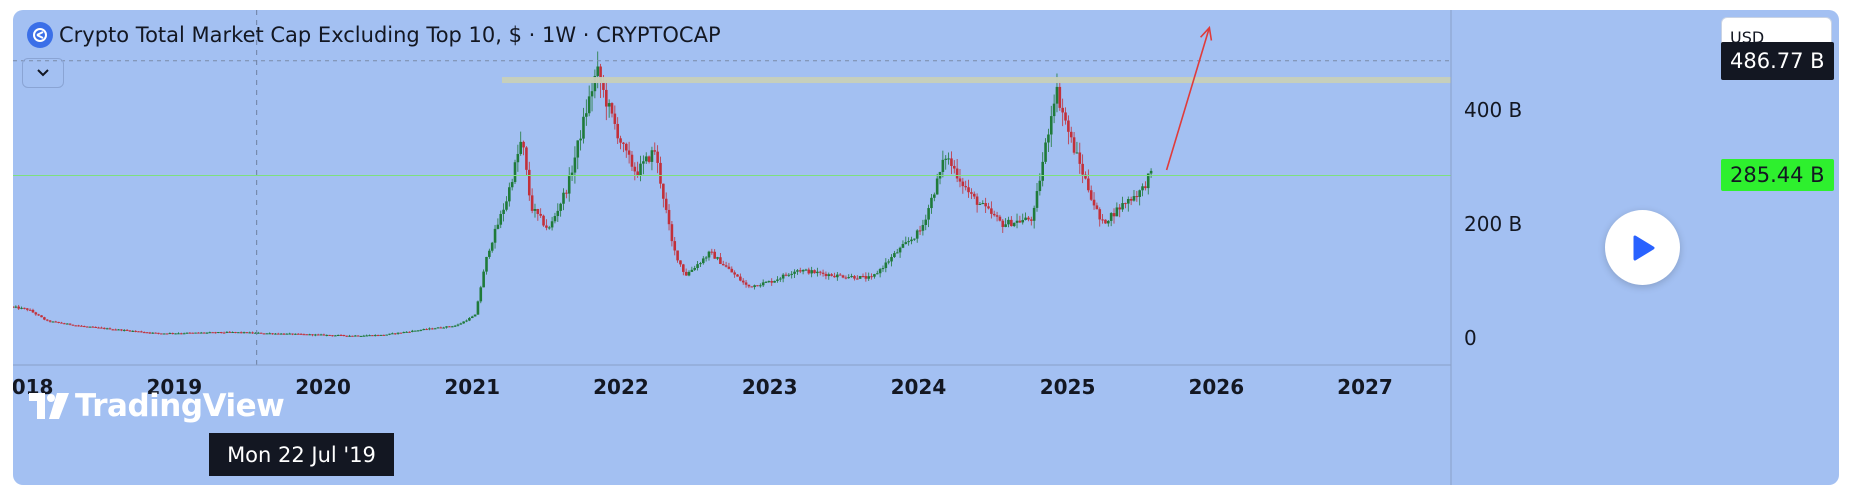 Image resolution: width=1853 pixels, height=503 pixels. I want to click on y-tick-label: 200 B, so click(1493, 224).